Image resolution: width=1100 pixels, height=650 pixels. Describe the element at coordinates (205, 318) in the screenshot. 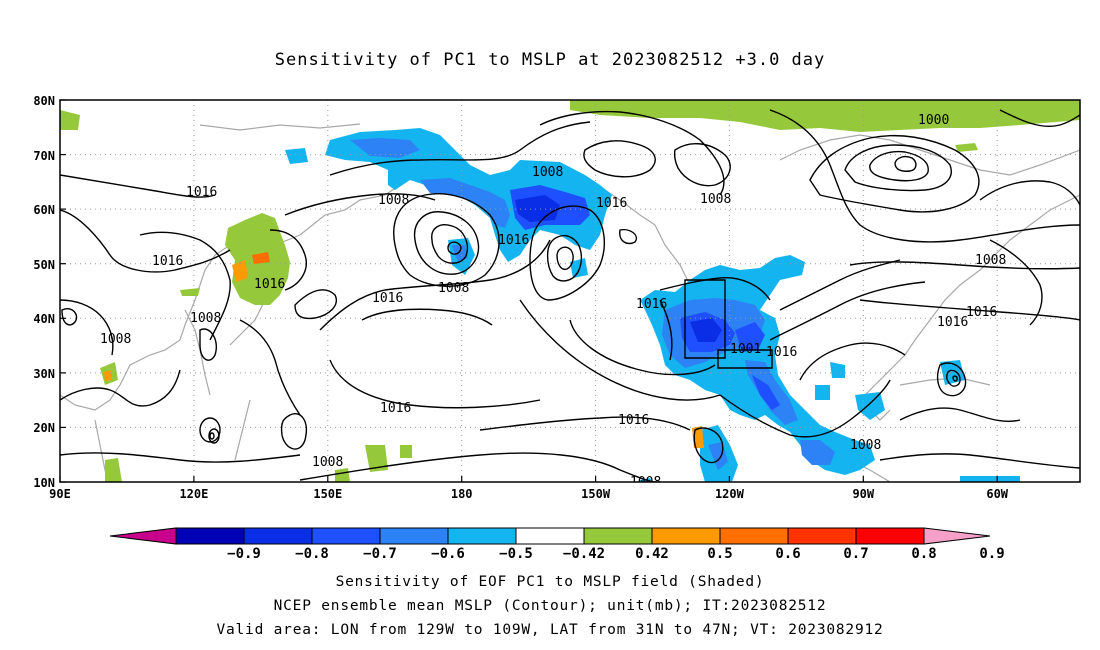

I see `contour-label-w4: 1008` at that location.